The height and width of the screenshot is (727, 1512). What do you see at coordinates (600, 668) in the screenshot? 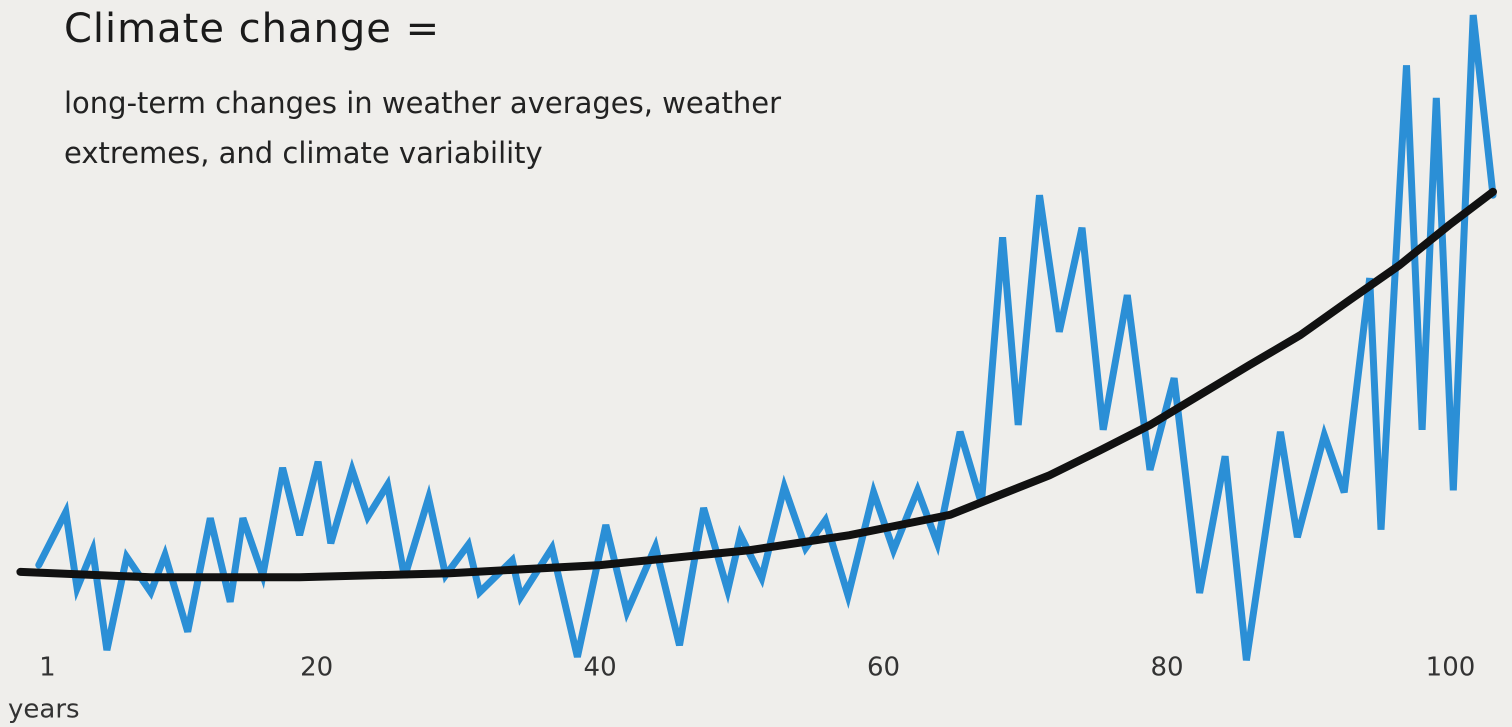
I see `x-tick-label: 40` at bounding box center [600, 668].